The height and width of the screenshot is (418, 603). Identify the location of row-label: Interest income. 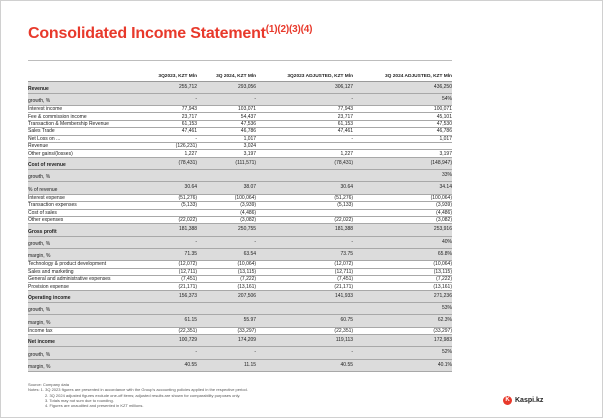
(84, 109).